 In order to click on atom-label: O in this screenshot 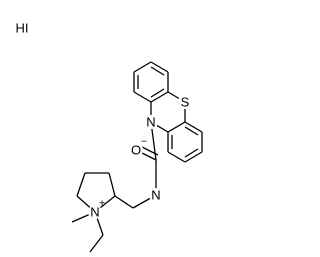, I will do `click(136, 150)`.